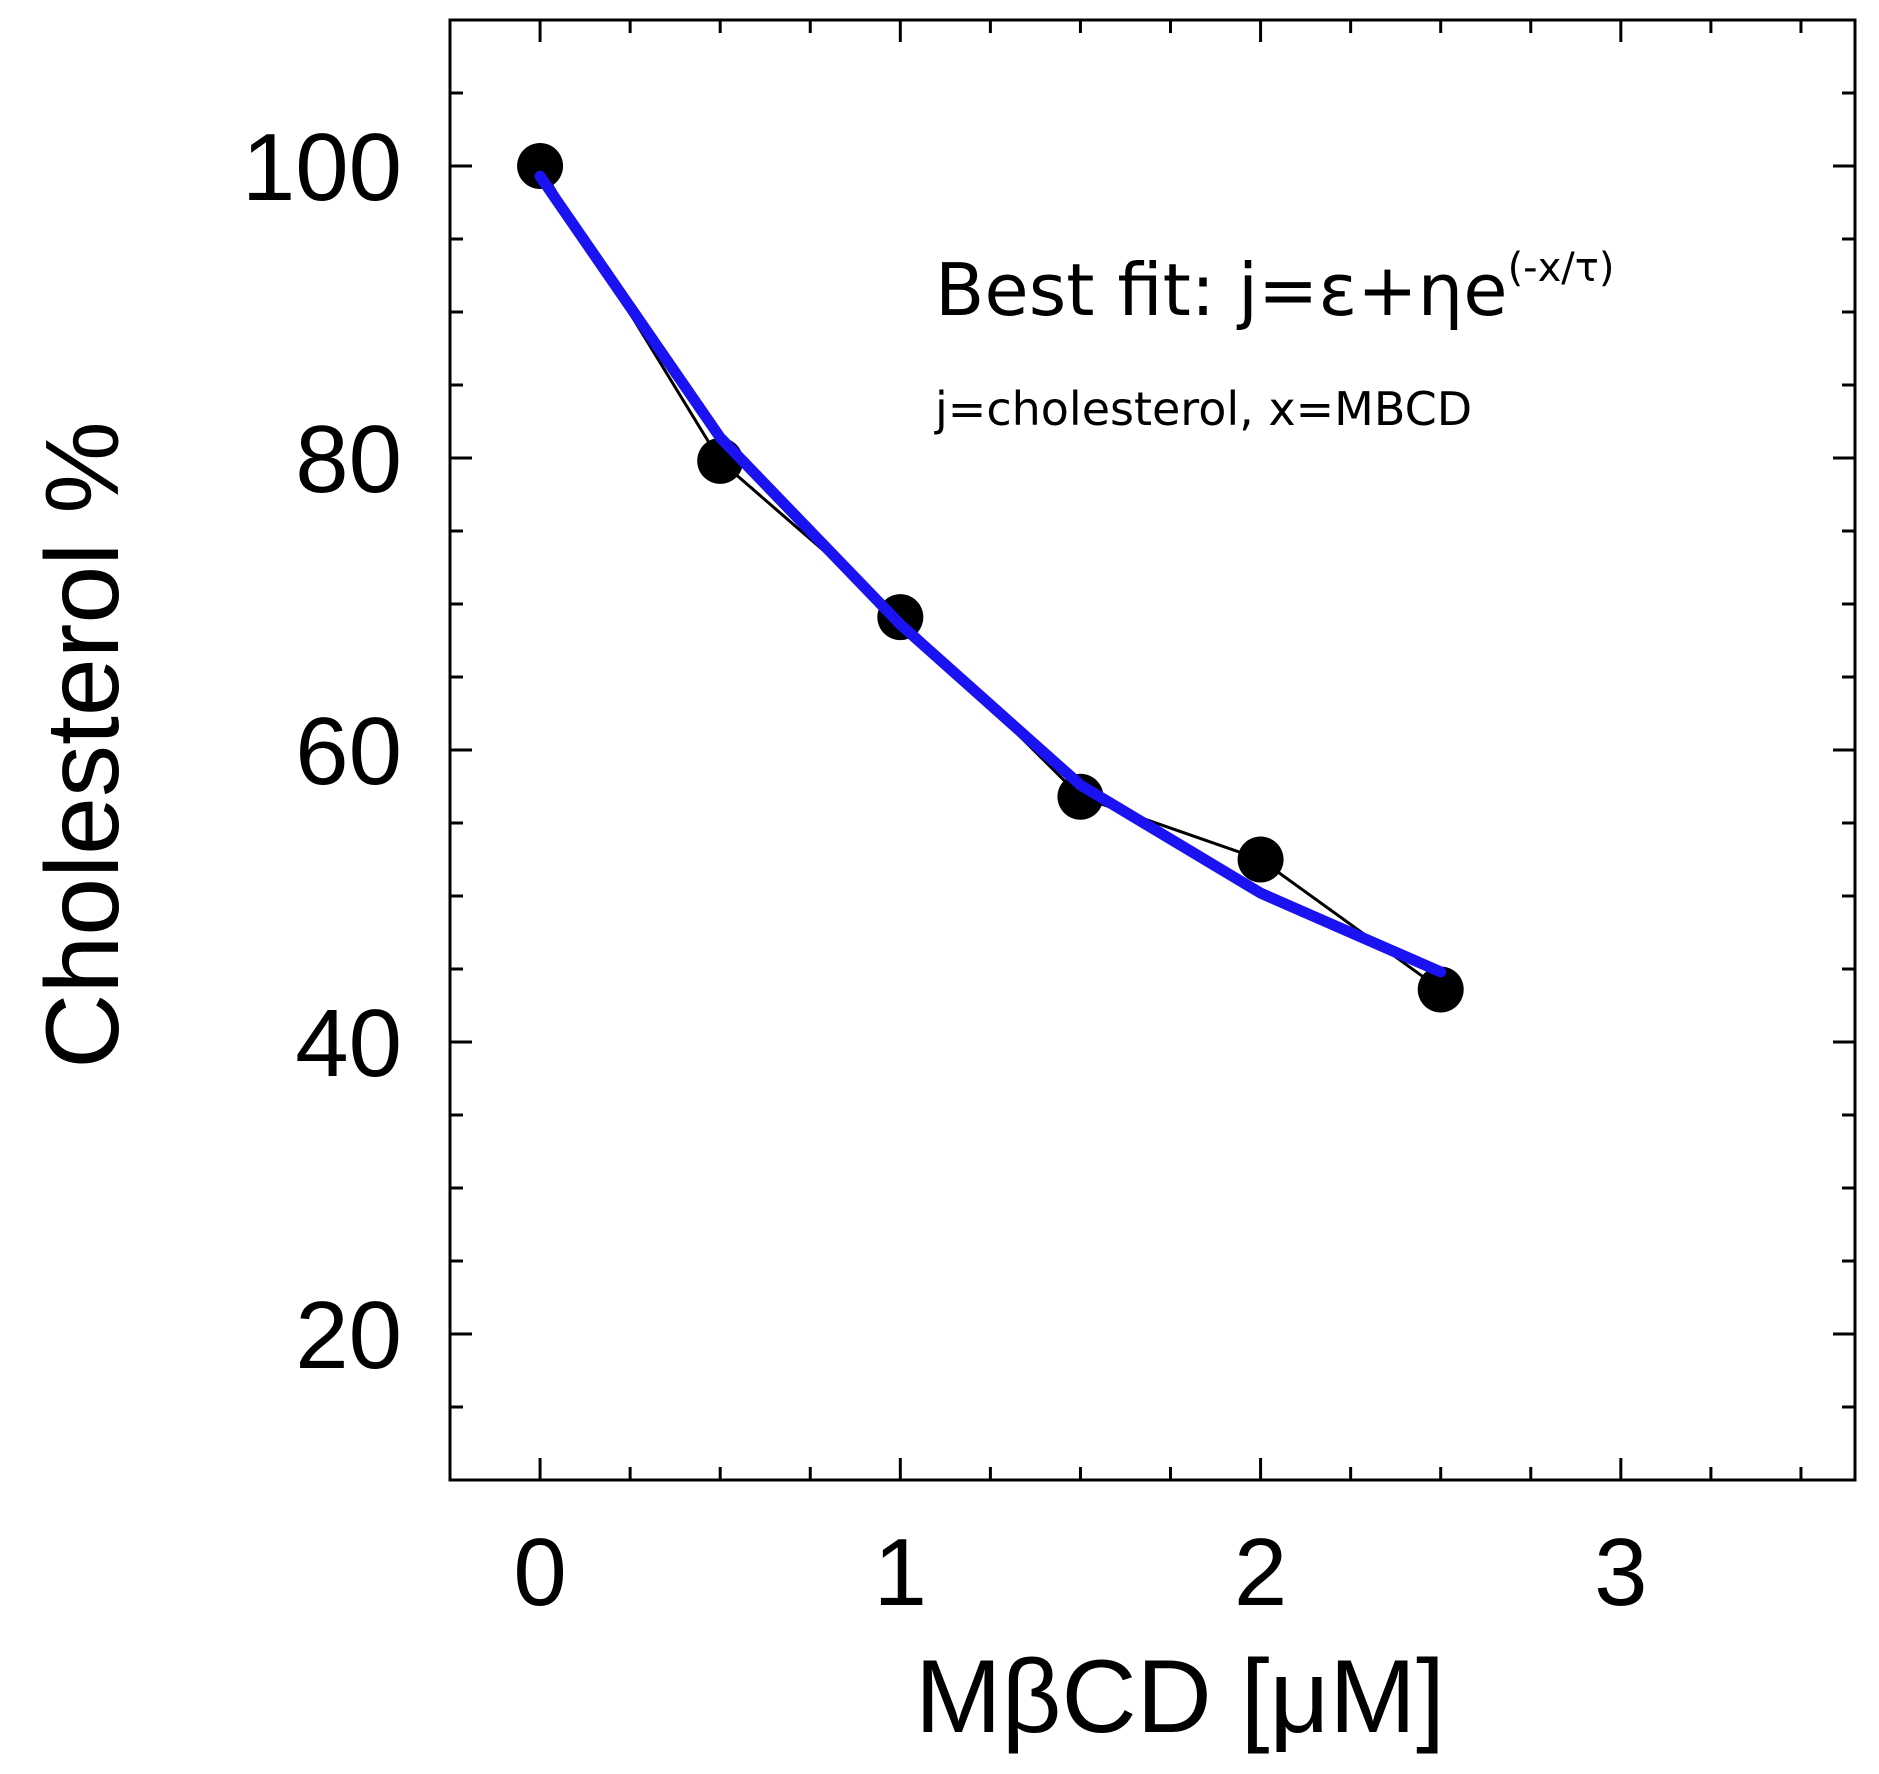  What do you see at coordinates (348, 1043) in the screenshot?
I see `y-tick-label: 40` at bounding box center [348, 1043].